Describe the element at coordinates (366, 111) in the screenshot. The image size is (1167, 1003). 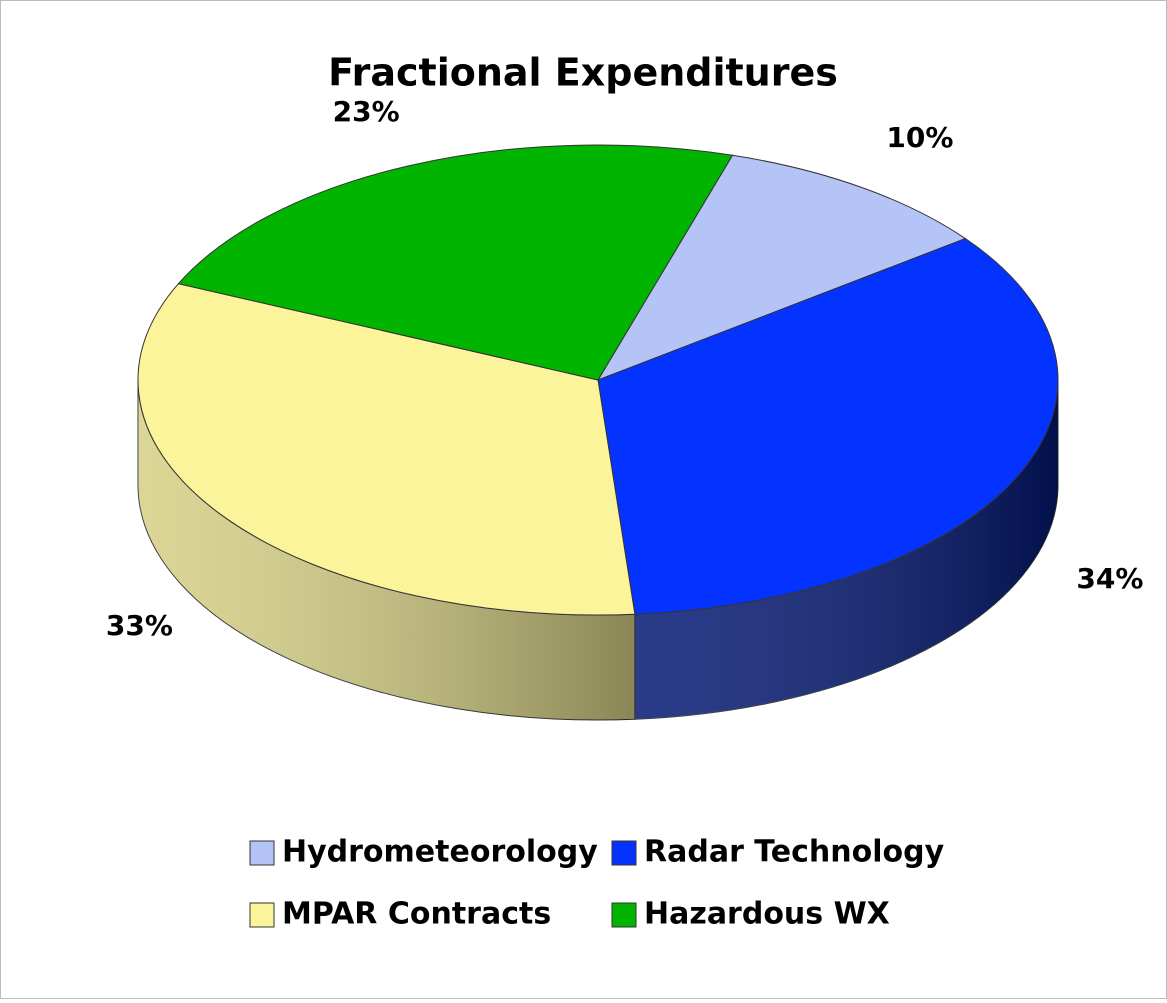
I see `data-label: 23%` at that location.